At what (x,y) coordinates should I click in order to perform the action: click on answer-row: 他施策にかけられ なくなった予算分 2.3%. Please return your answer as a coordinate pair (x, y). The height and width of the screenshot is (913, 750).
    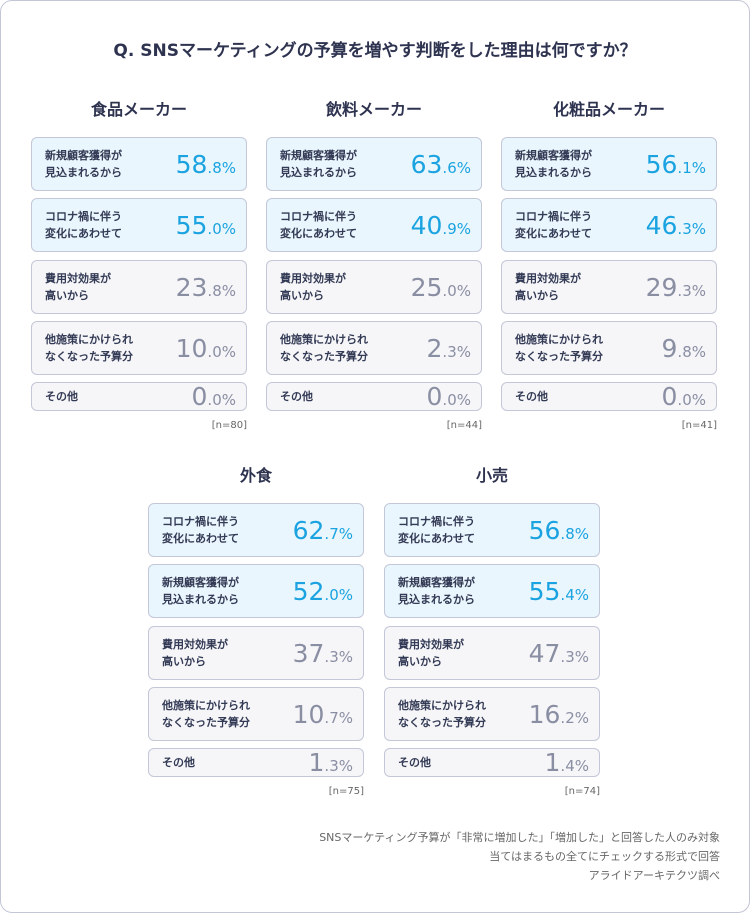
    Looking at the image, I should click on (374, 348).